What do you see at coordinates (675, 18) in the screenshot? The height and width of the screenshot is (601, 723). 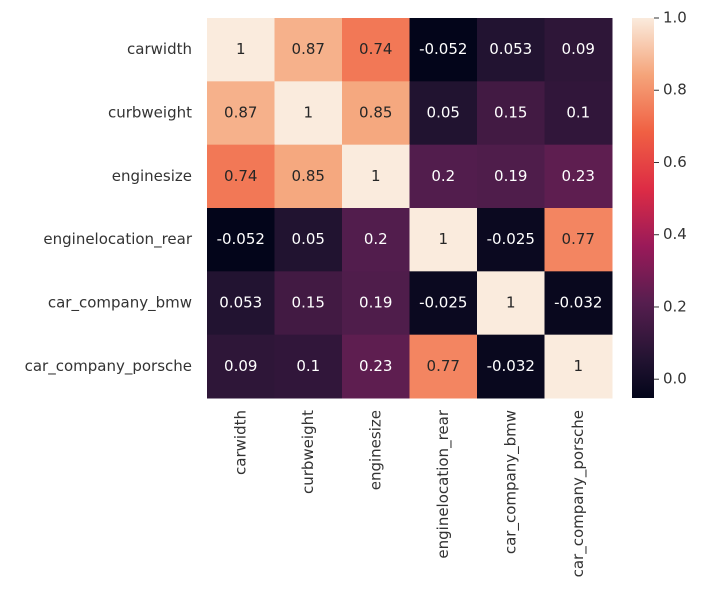 I see `colorbar-tick-label: 1.0` at bounding box center [675, 18].